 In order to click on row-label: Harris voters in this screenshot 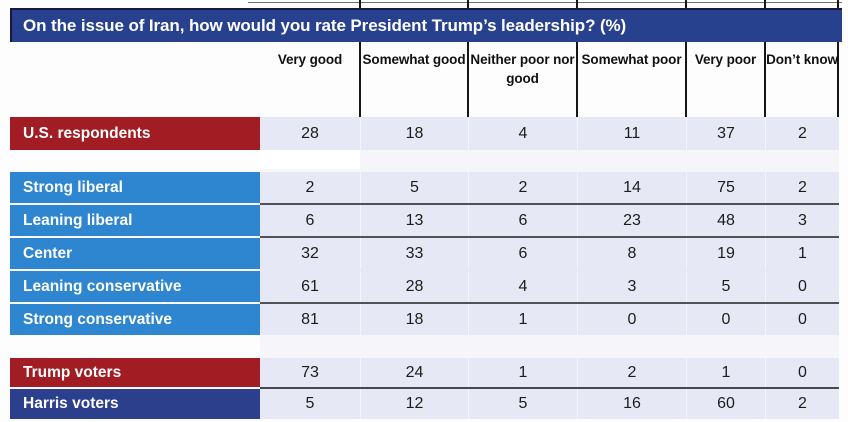, I will do `click(135, 404)`.